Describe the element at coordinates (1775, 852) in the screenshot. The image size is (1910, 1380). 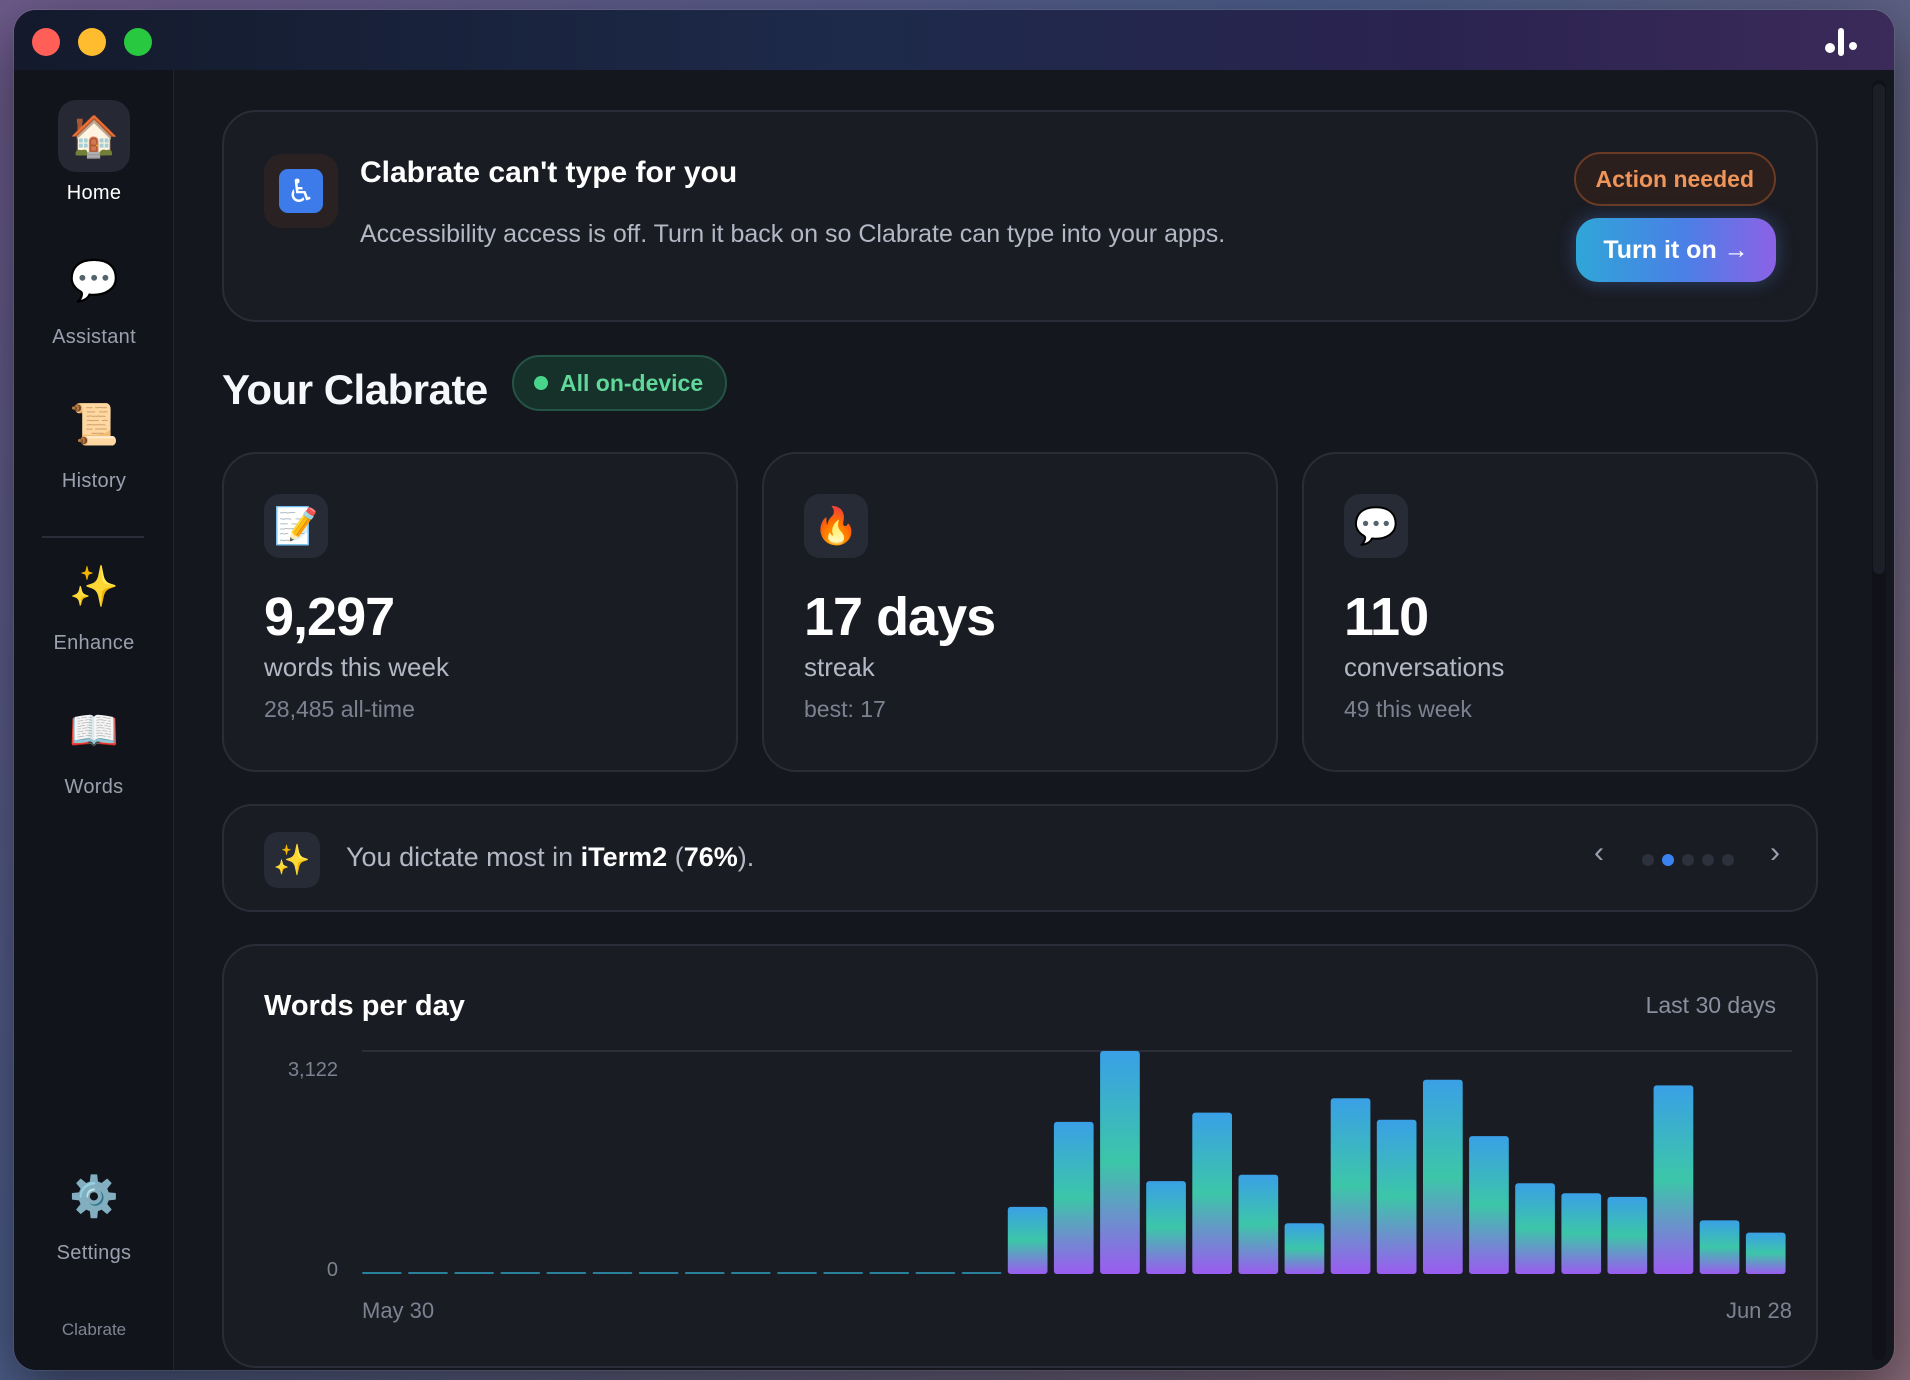
I see `insight-next-button: ›` at that location.